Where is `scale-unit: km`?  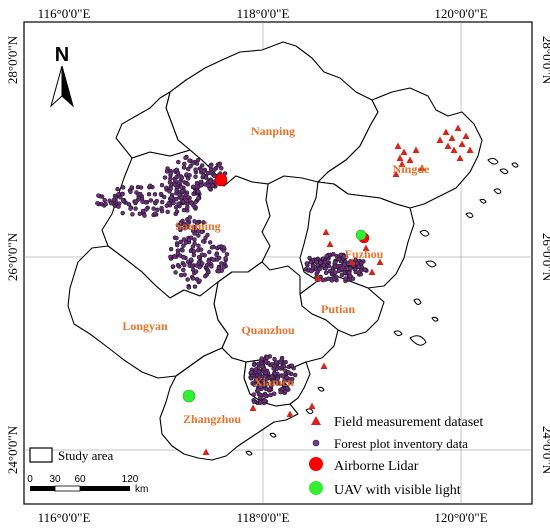
scale-unit: km is located at coordinates (141, 489).